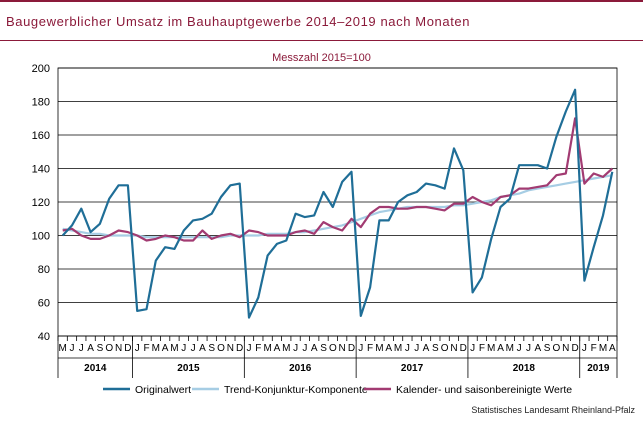 The height and width of the screenshot is (422, 643). I want to click on y-tick-label: 120, so click(41, 203).